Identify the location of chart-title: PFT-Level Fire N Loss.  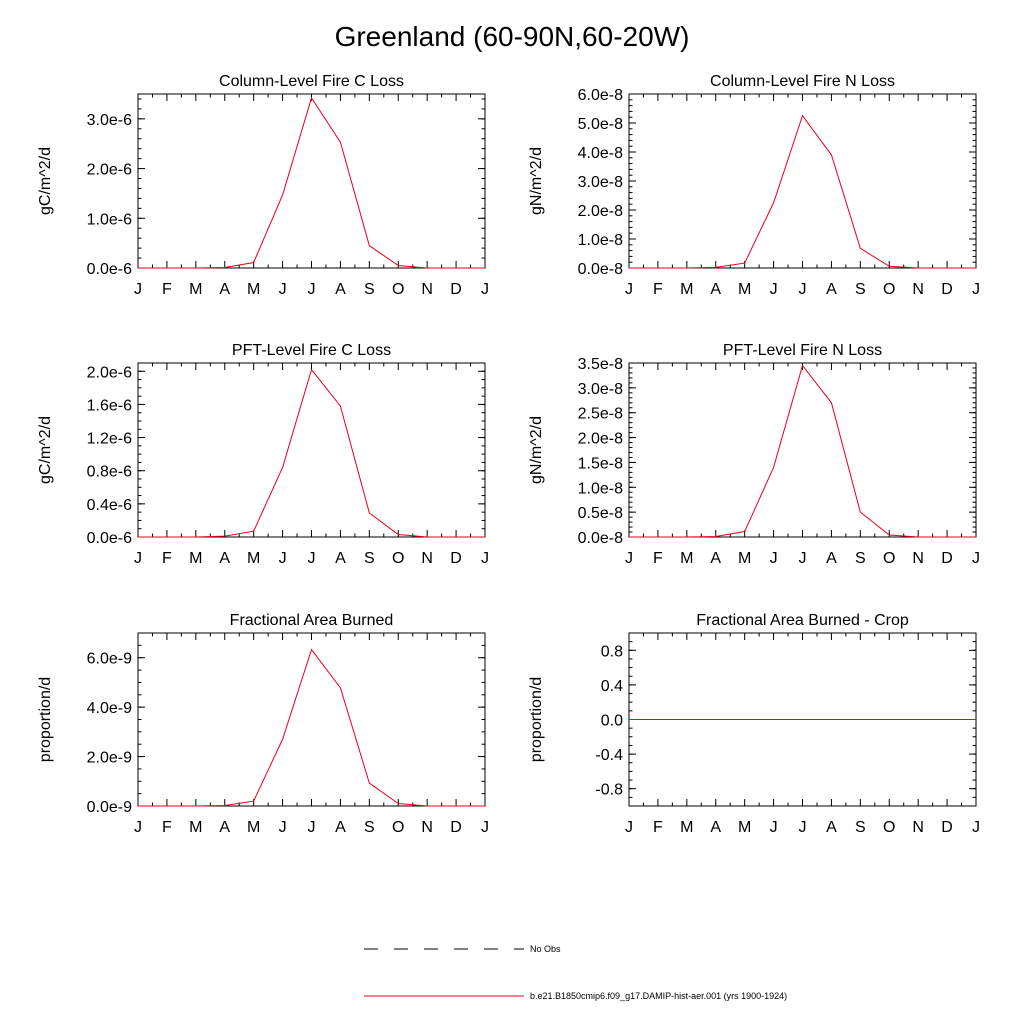
(802, 350).